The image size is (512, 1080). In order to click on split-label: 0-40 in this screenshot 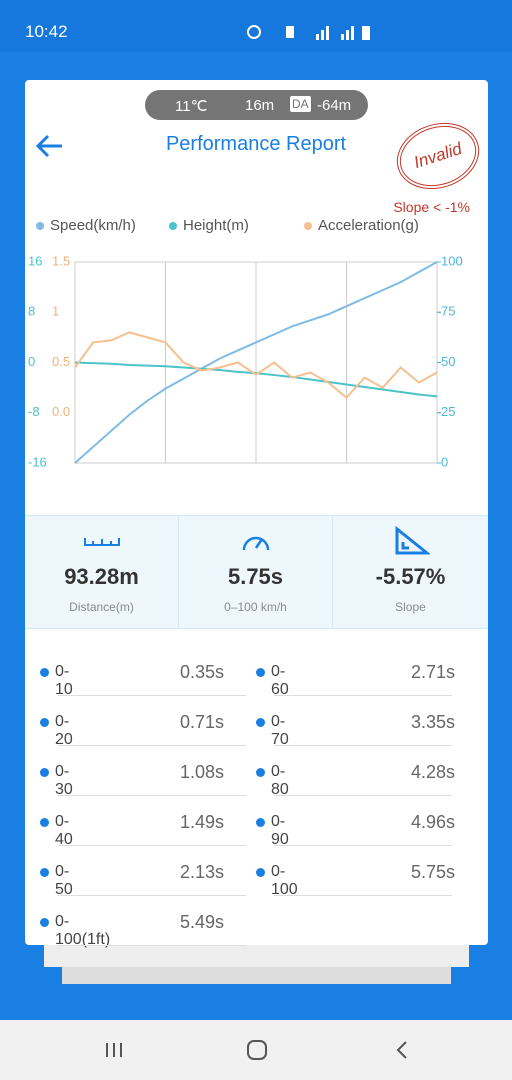, I will do `click(64, 830)`.